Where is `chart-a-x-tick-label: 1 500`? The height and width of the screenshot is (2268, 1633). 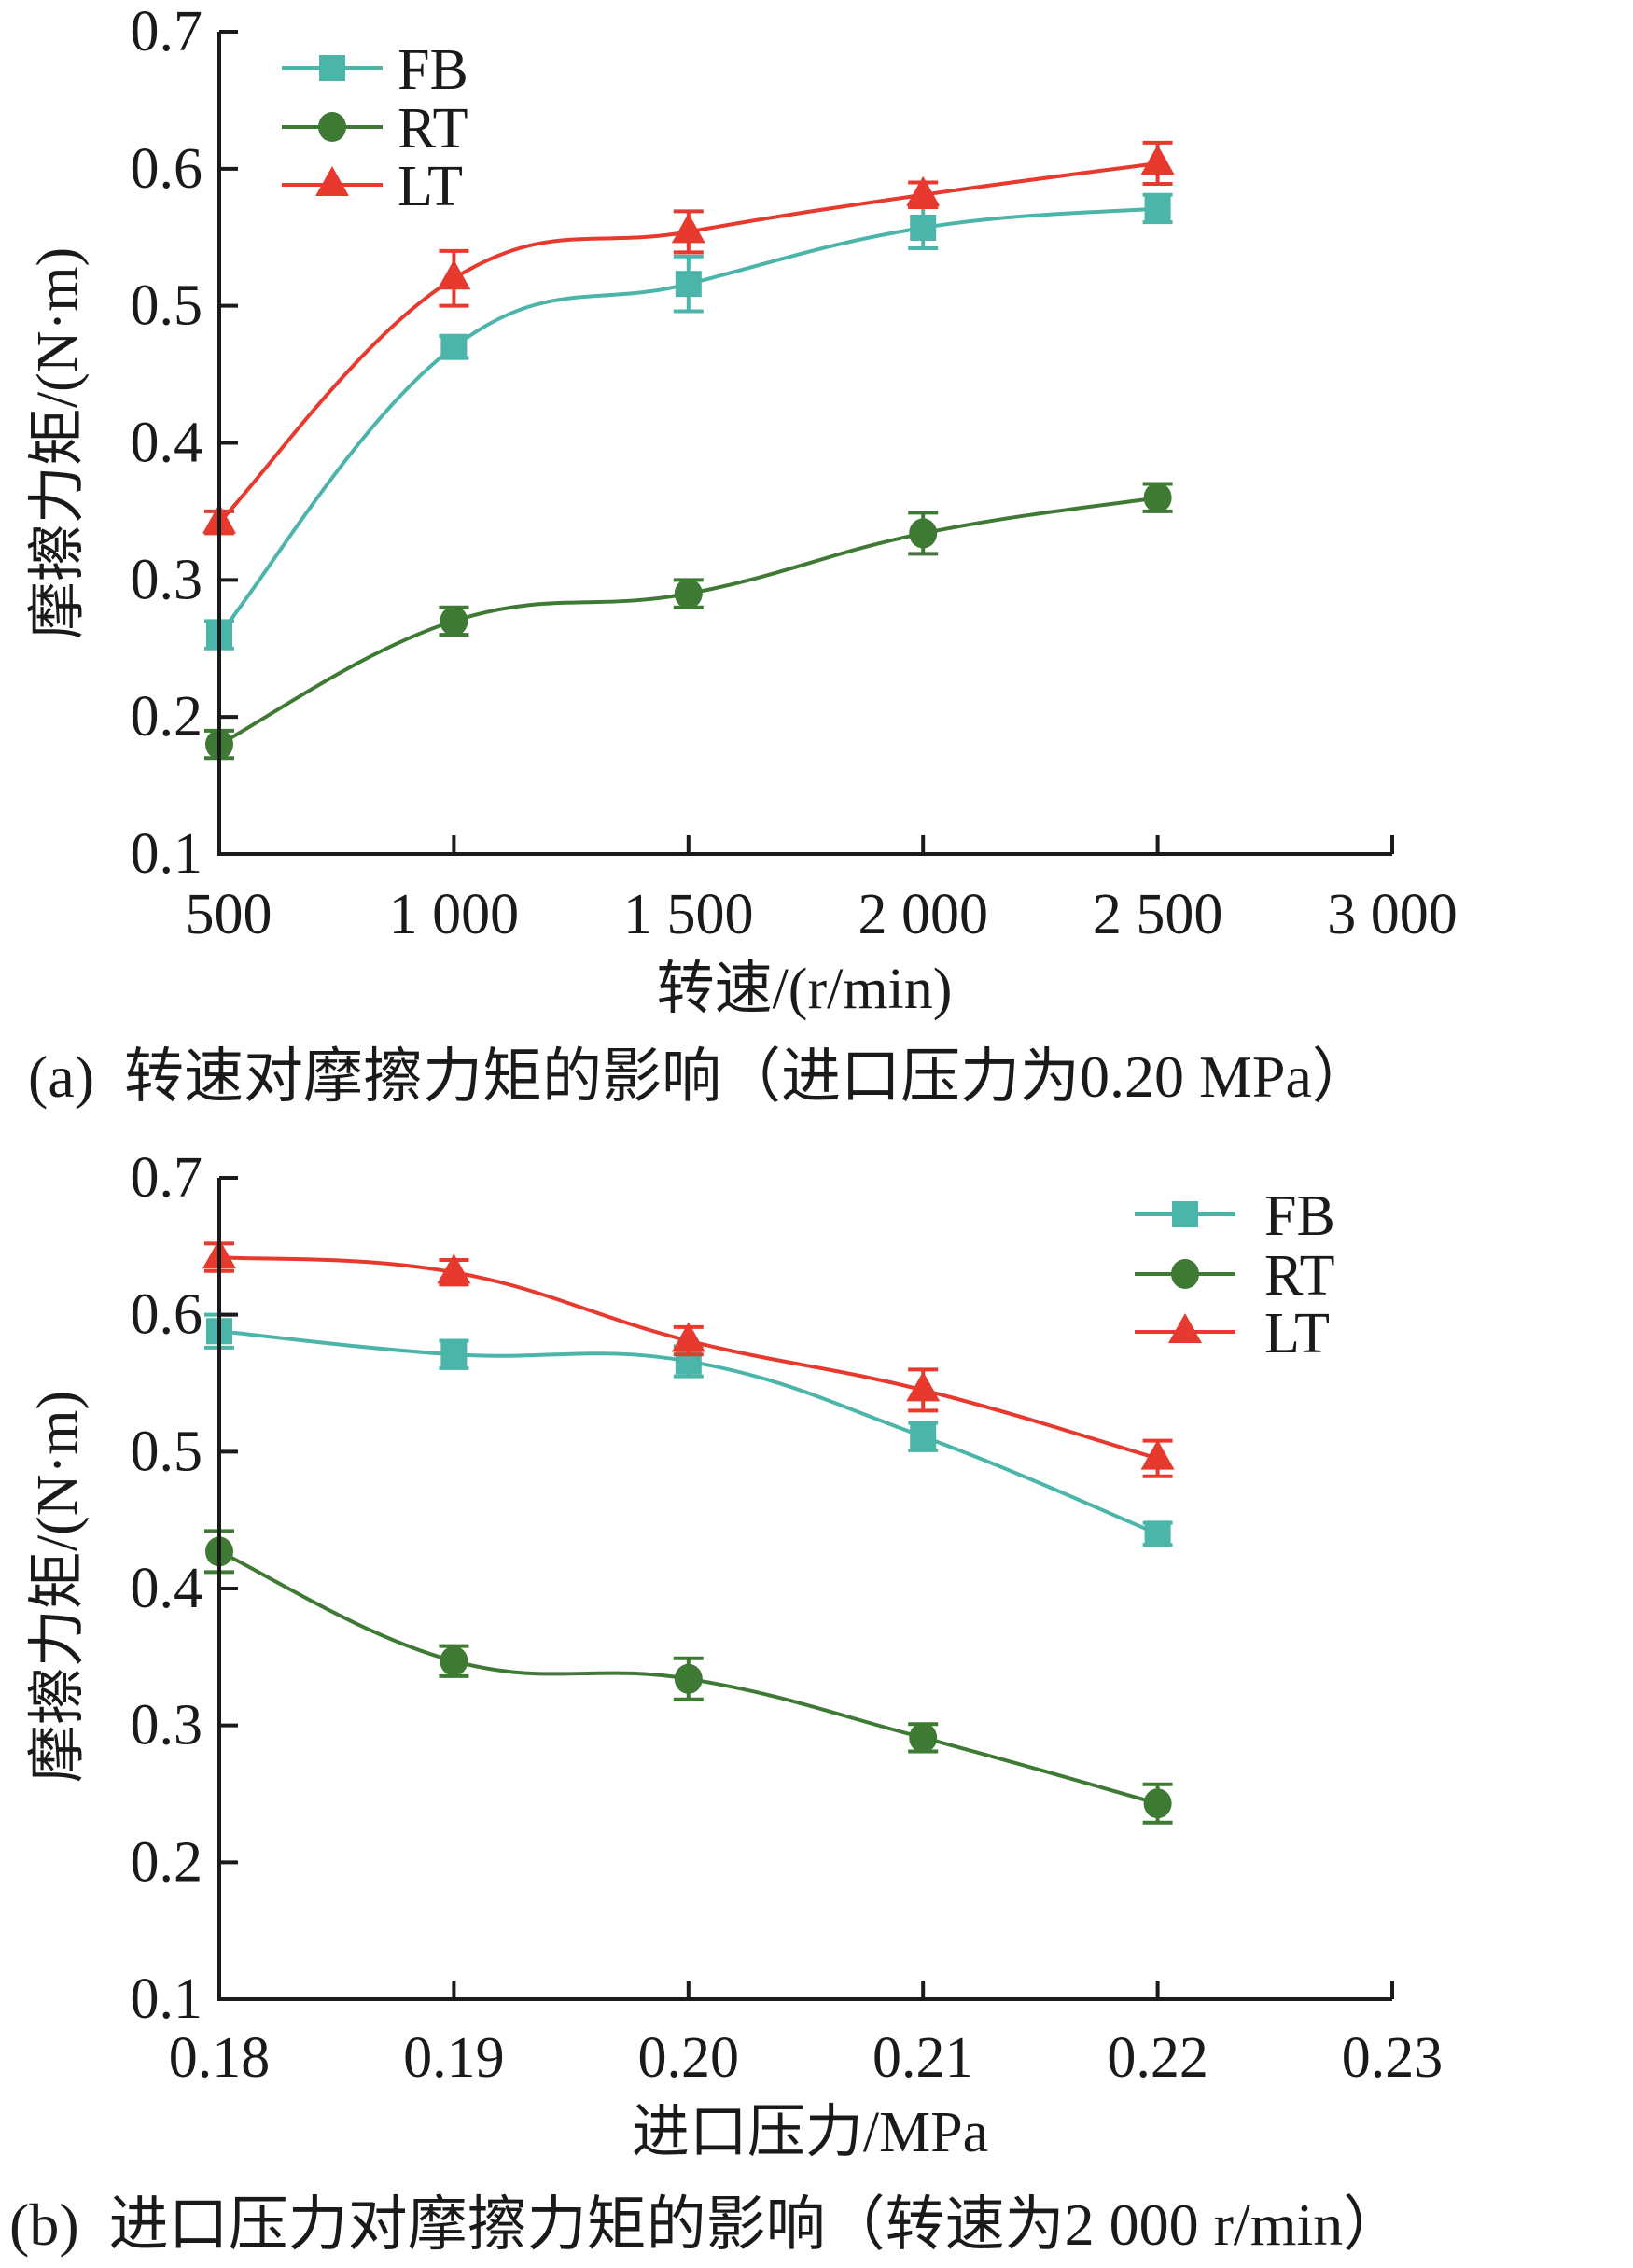 chart-a-x-tick-label: 1 500 is located at coordinates (688, 914).